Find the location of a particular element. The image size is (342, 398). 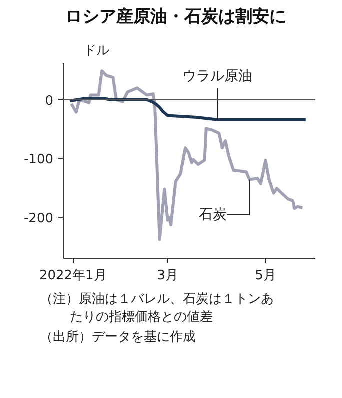

chart-title: ロシア産原油・石炭は割安に is located at coordinates (176, 17).